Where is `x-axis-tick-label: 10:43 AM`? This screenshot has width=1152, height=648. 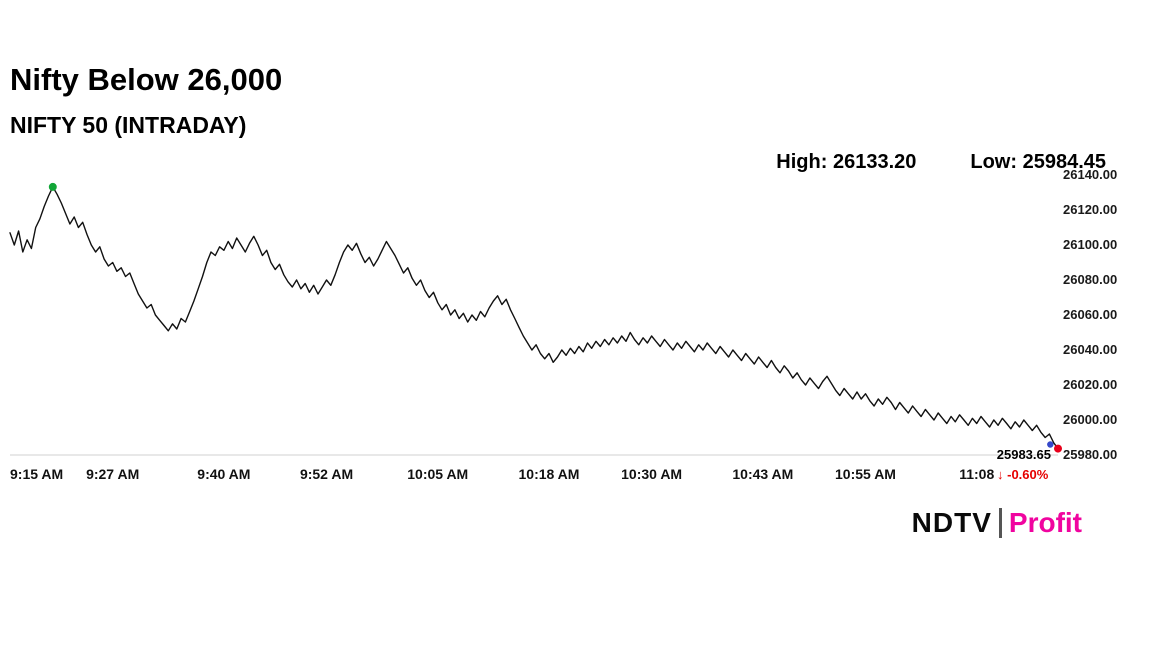 x-axis-tick-label: 10:43 AM is located at coordinates (763, 474).